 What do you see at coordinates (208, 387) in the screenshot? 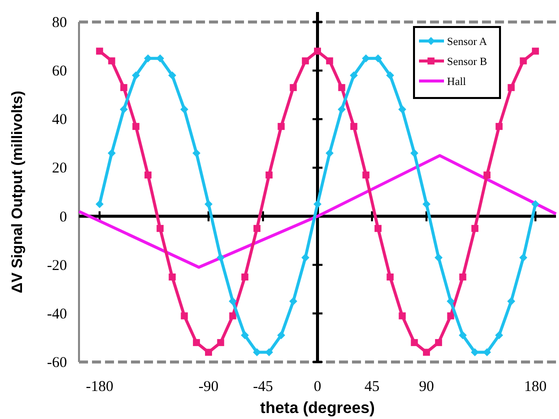
I see `x-tick-label: -90` at bounding box center [208, 387].